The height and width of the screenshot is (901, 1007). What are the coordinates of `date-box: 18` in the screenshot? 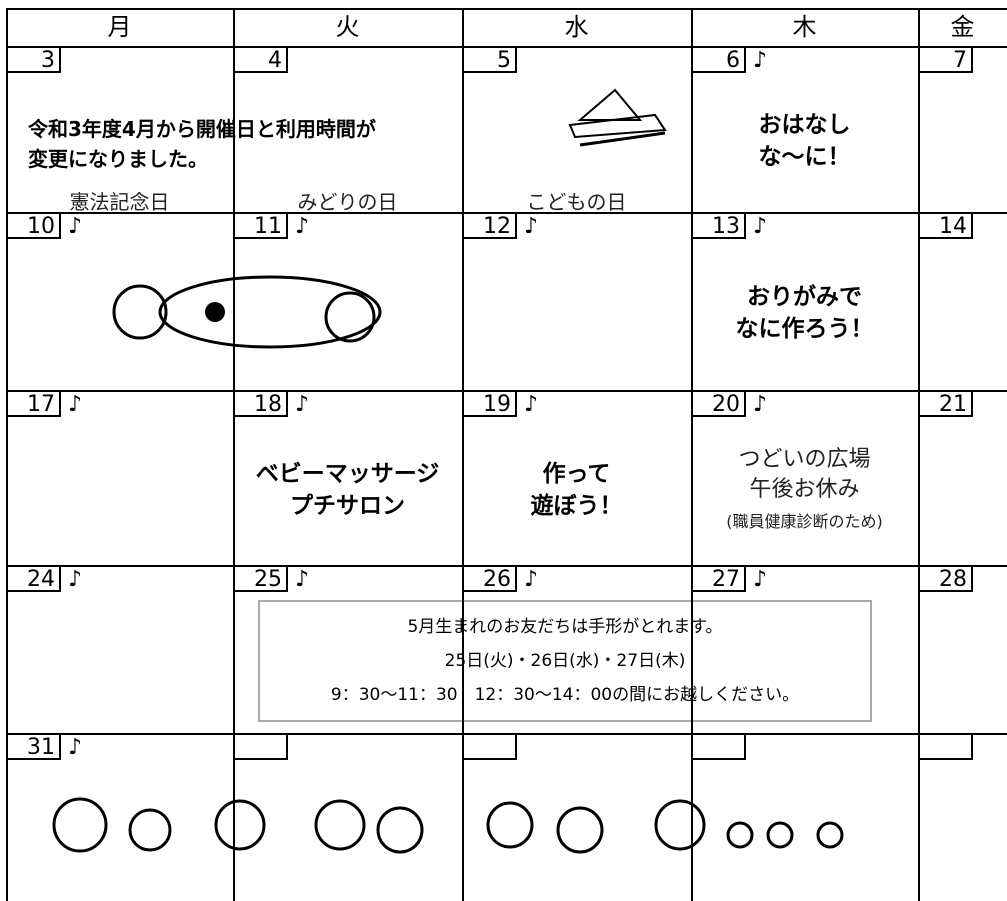 It's located at (261, 404).